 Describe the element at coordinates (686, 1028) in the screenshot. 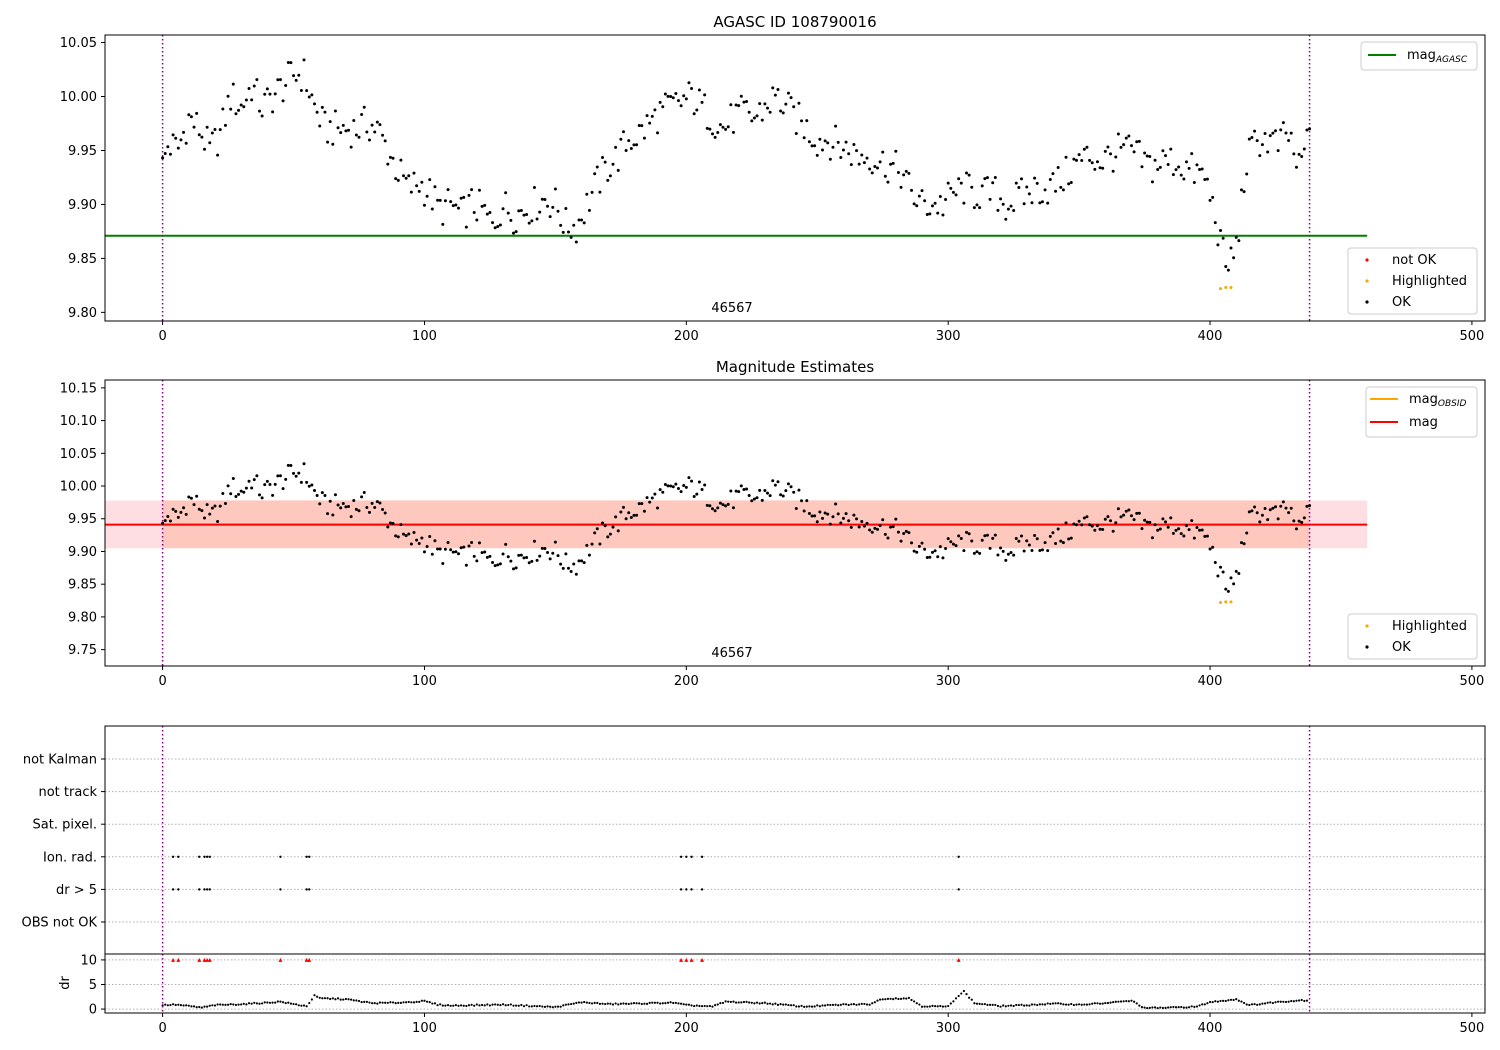

I see `x-tick-label-2: 200` at that location.